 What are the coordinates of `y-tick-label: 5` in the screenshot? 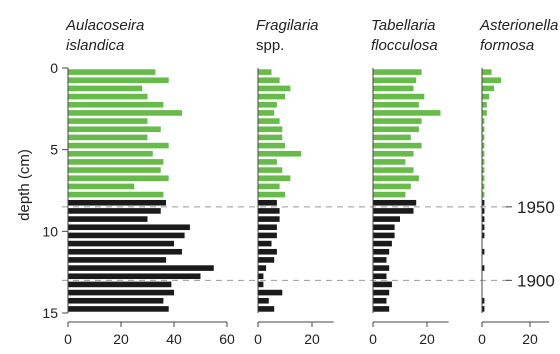 It's located at (54, 150).